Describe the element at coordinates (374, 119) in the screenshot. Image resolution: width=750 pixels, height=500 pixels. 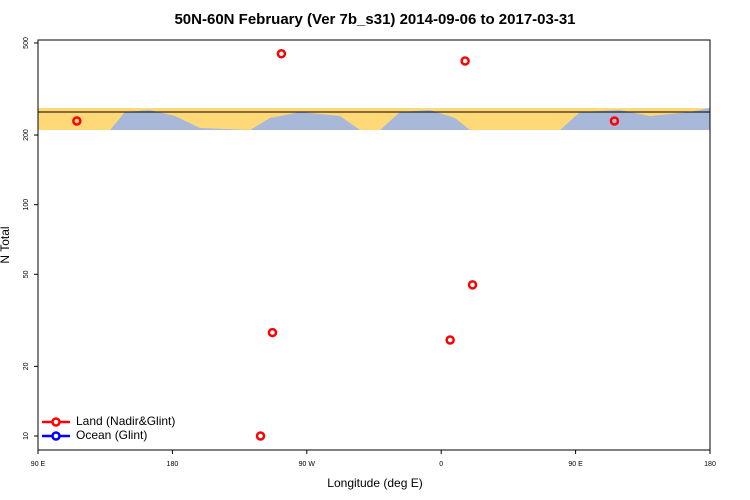
I see `map-strip` at that location.